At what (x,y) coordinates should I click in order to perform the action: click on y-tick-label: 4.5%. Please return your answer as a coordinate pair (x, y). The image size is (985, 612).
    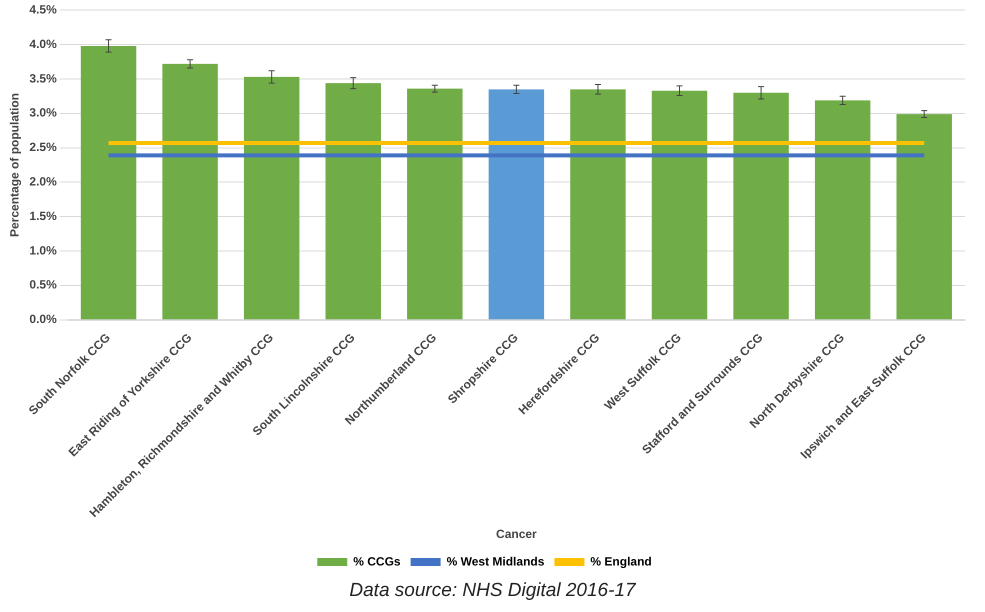
    Looking at the image, I should click on (43, 9).